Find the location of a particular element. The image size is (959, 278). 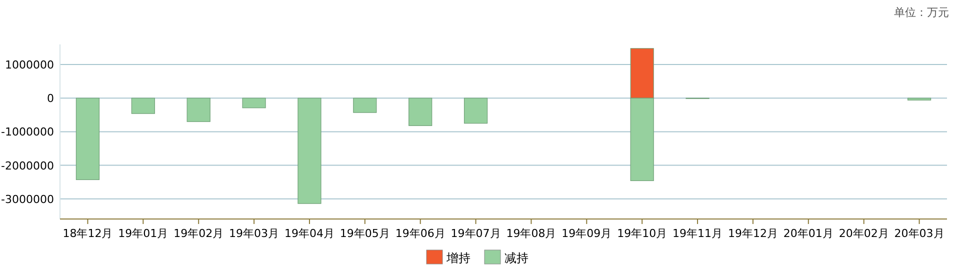

x-tick-label: 19年08月 is located at coordinates (531, 233).